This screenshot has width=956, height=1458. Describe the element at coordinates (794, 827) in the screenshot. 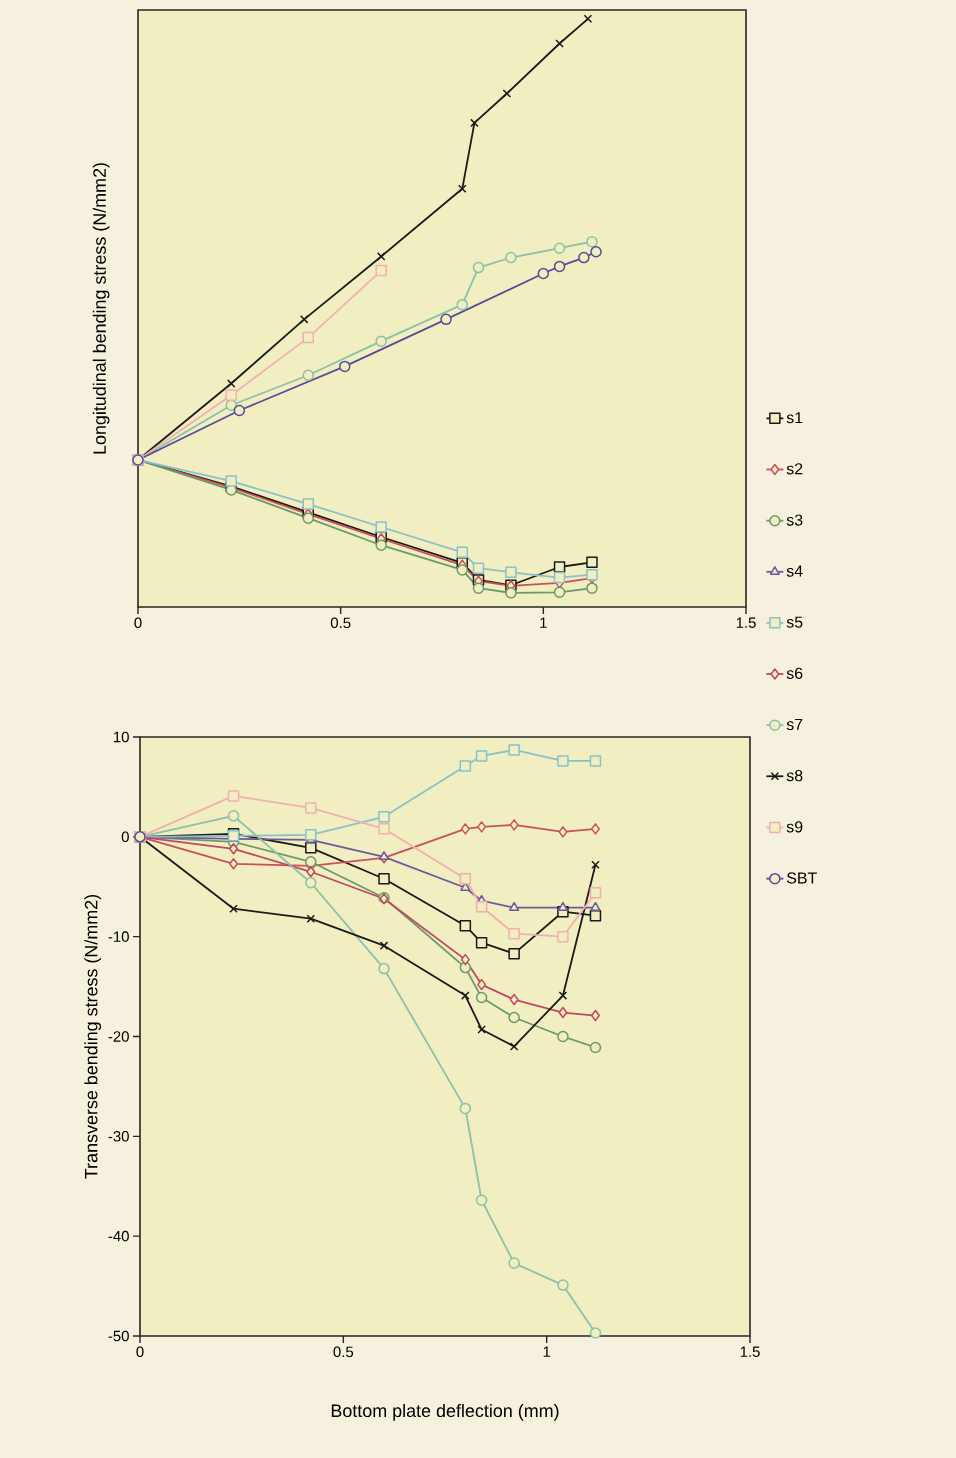

I see `legend-label: s9` at that location.